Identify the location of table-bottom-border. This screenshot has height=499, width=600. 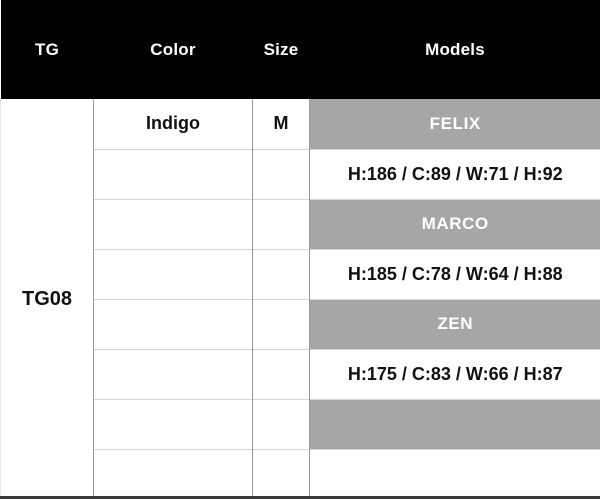
(300, 497).